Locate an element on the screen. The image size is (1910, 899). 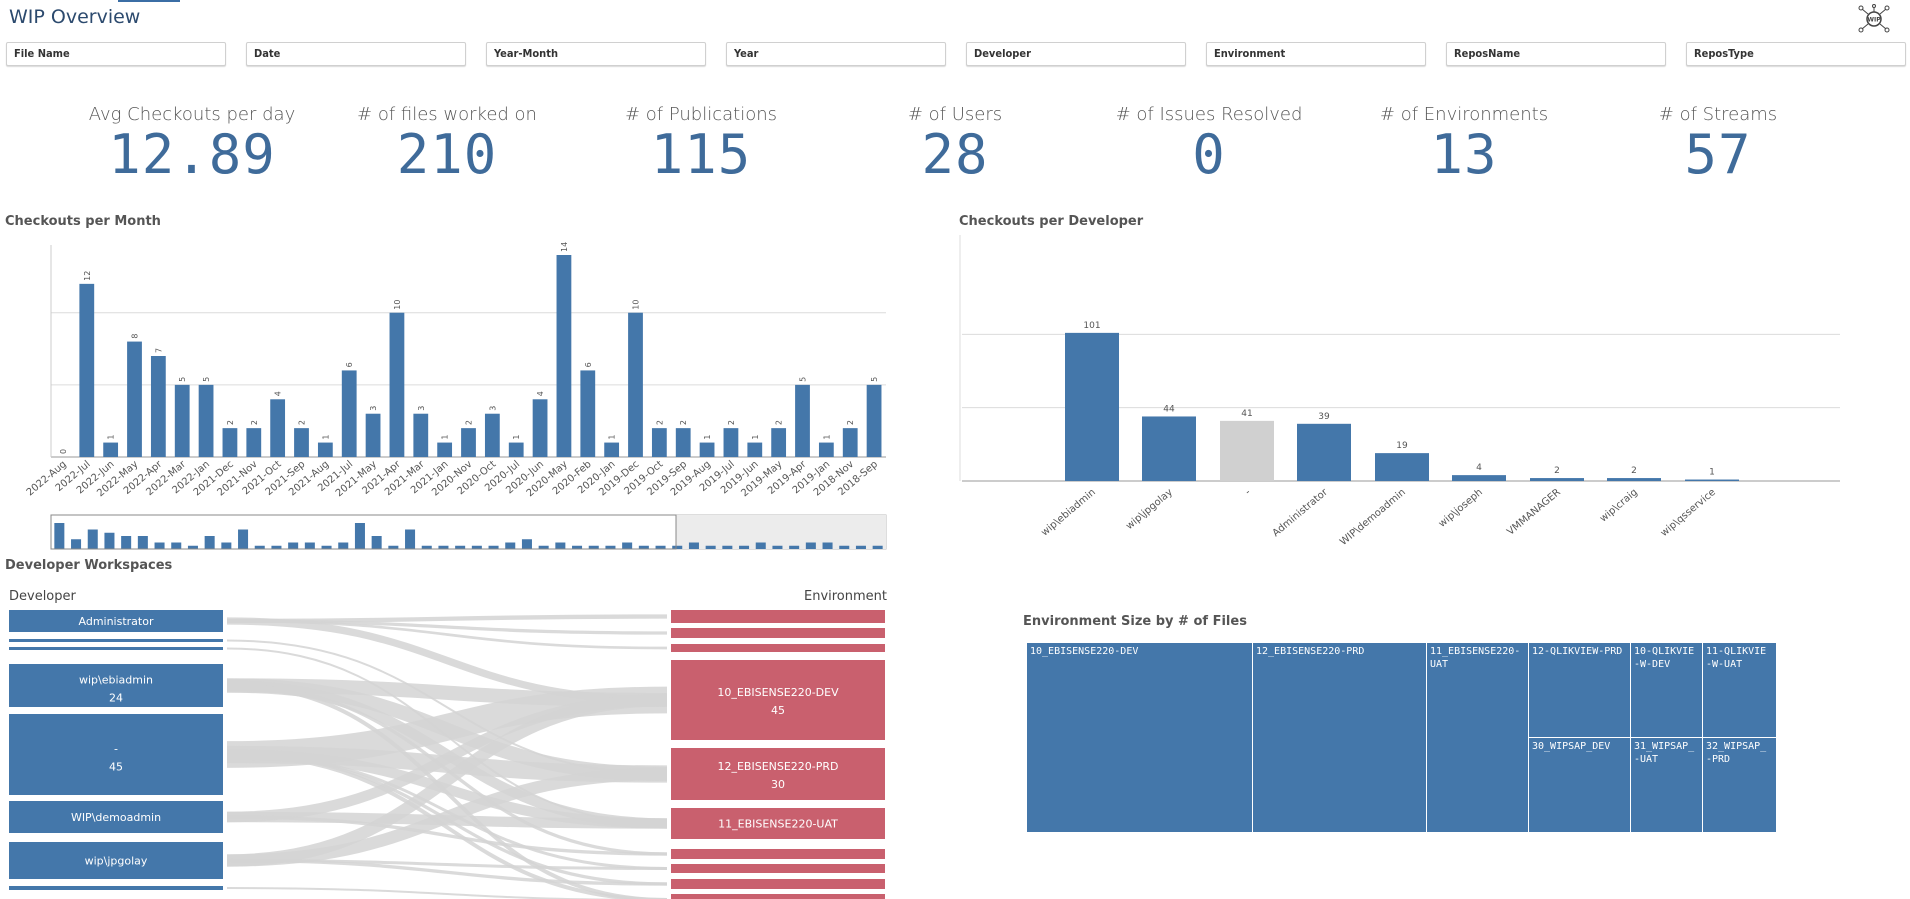
filter-year: Year is located at coordinates (836, 54).